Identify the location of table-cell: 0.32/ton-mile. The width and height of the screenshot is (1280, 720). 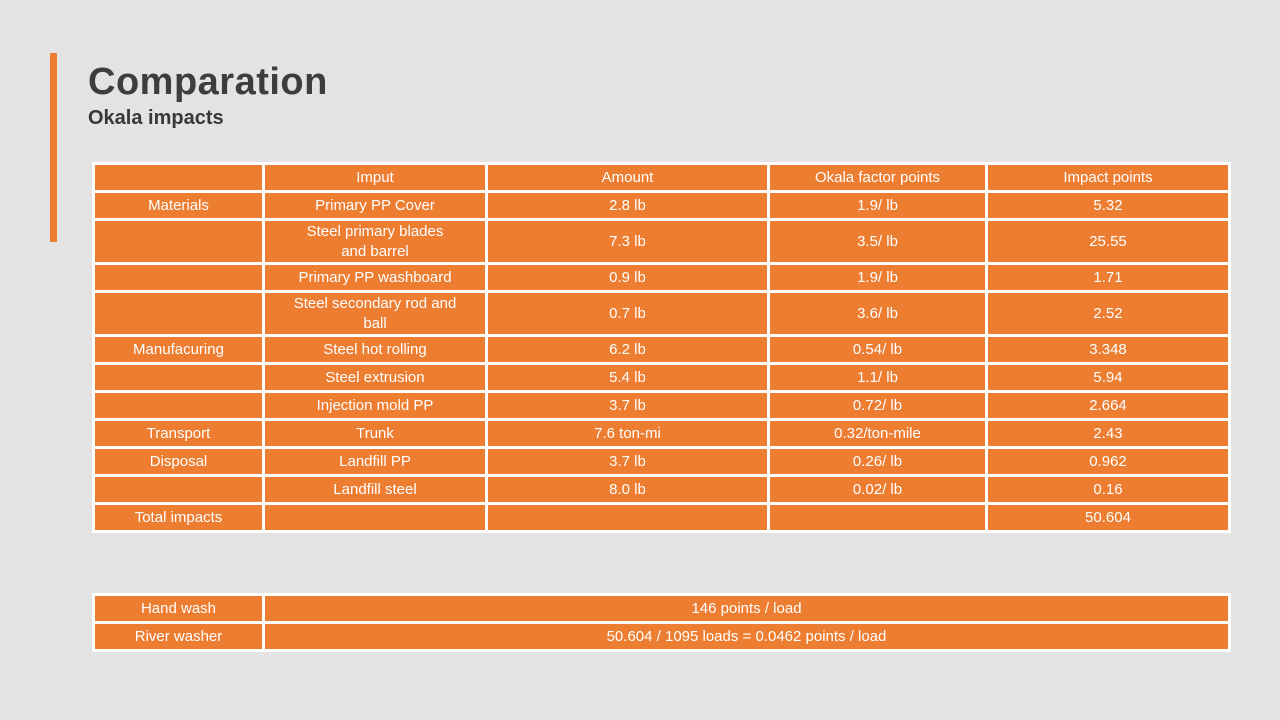
(877, 433).